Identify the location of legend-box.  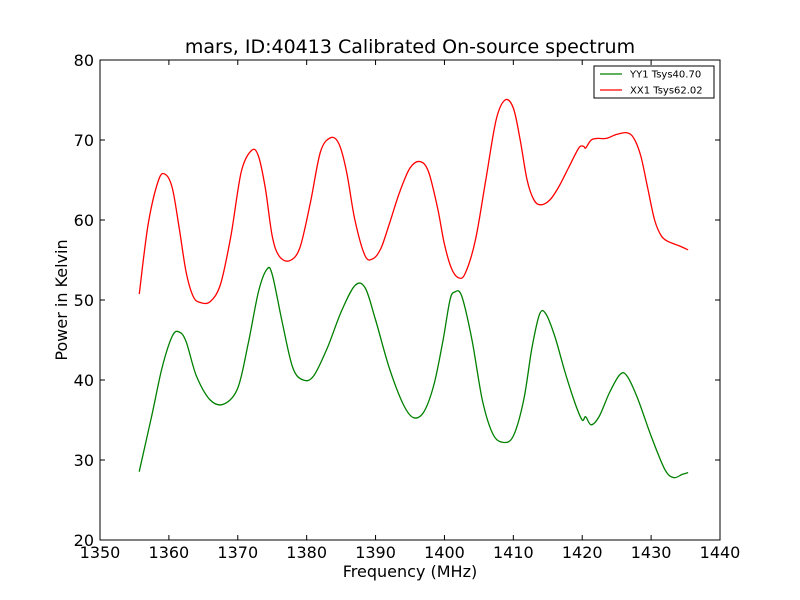
(654, 82).